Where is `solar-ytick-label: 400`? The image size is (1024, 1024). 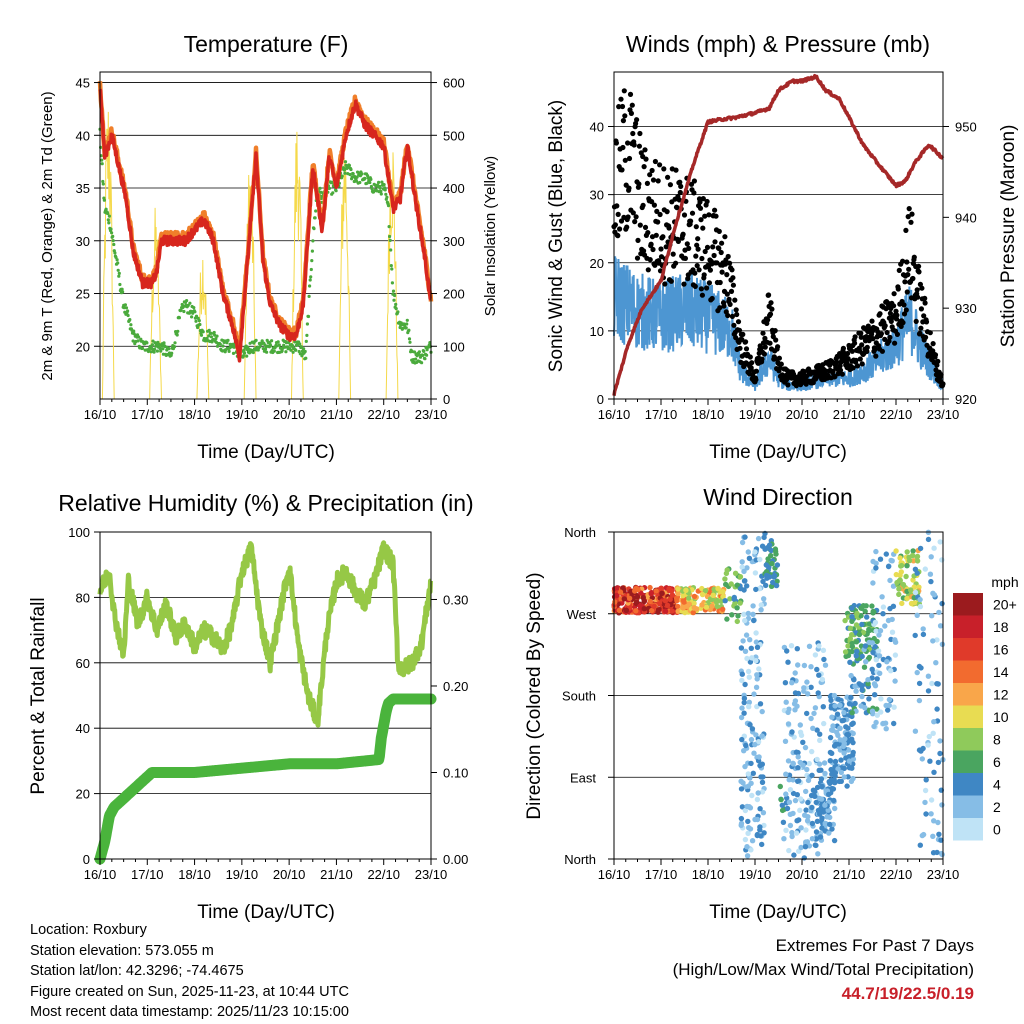
solar-ytick-label: 400 is located at coordinates (454, 188).